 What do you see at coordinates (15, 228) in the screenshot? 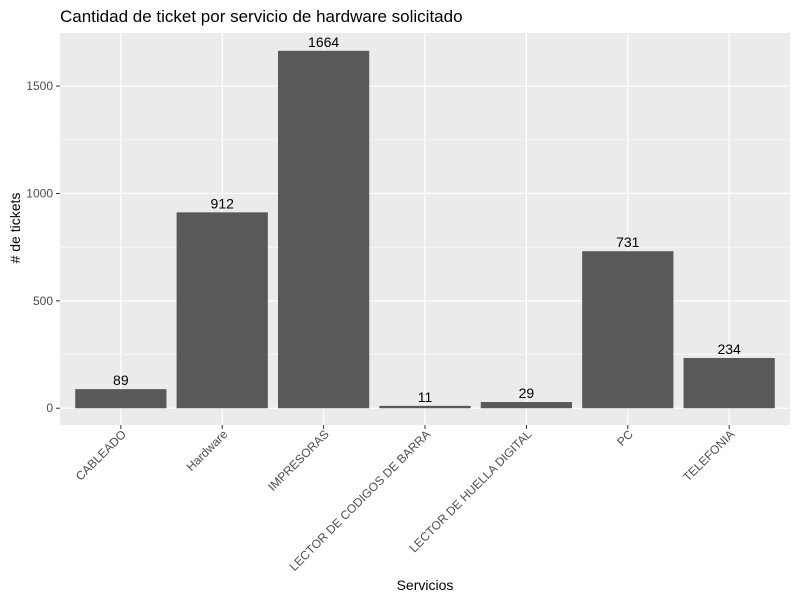
I see `y-axis-title: # de tickets` at bounding box center [15, 228].